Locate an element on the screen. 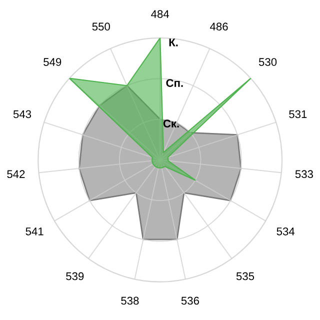 Image resolution: width=320 pixels, height=320 pixels. y-tick-label: Сп. is located at coordinates (174, 83).